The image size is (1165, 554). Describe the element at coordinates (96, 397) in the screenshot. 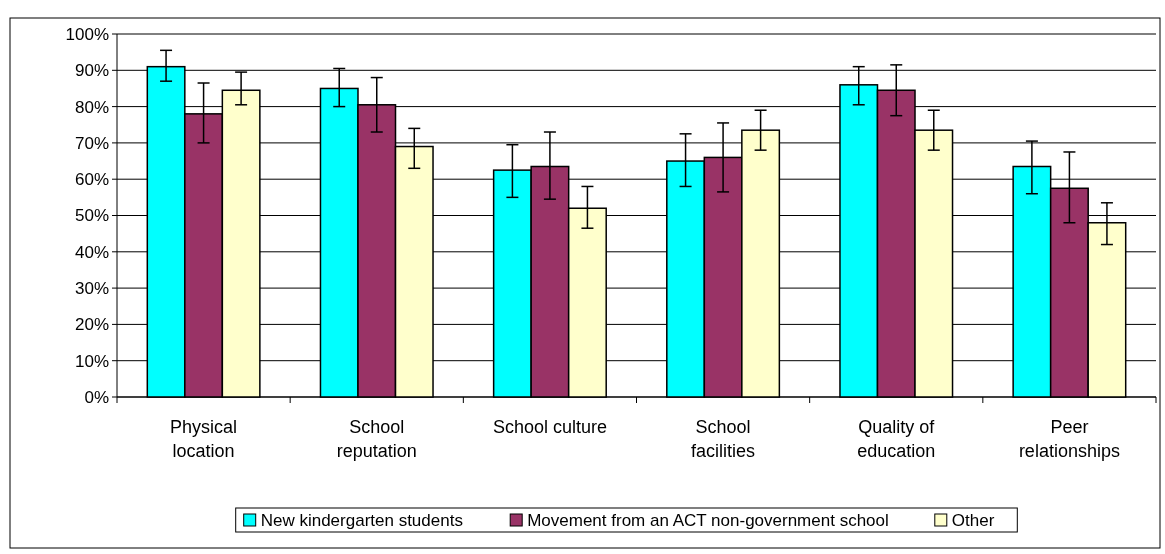

I see `y-tick-label: 0%` at that location.